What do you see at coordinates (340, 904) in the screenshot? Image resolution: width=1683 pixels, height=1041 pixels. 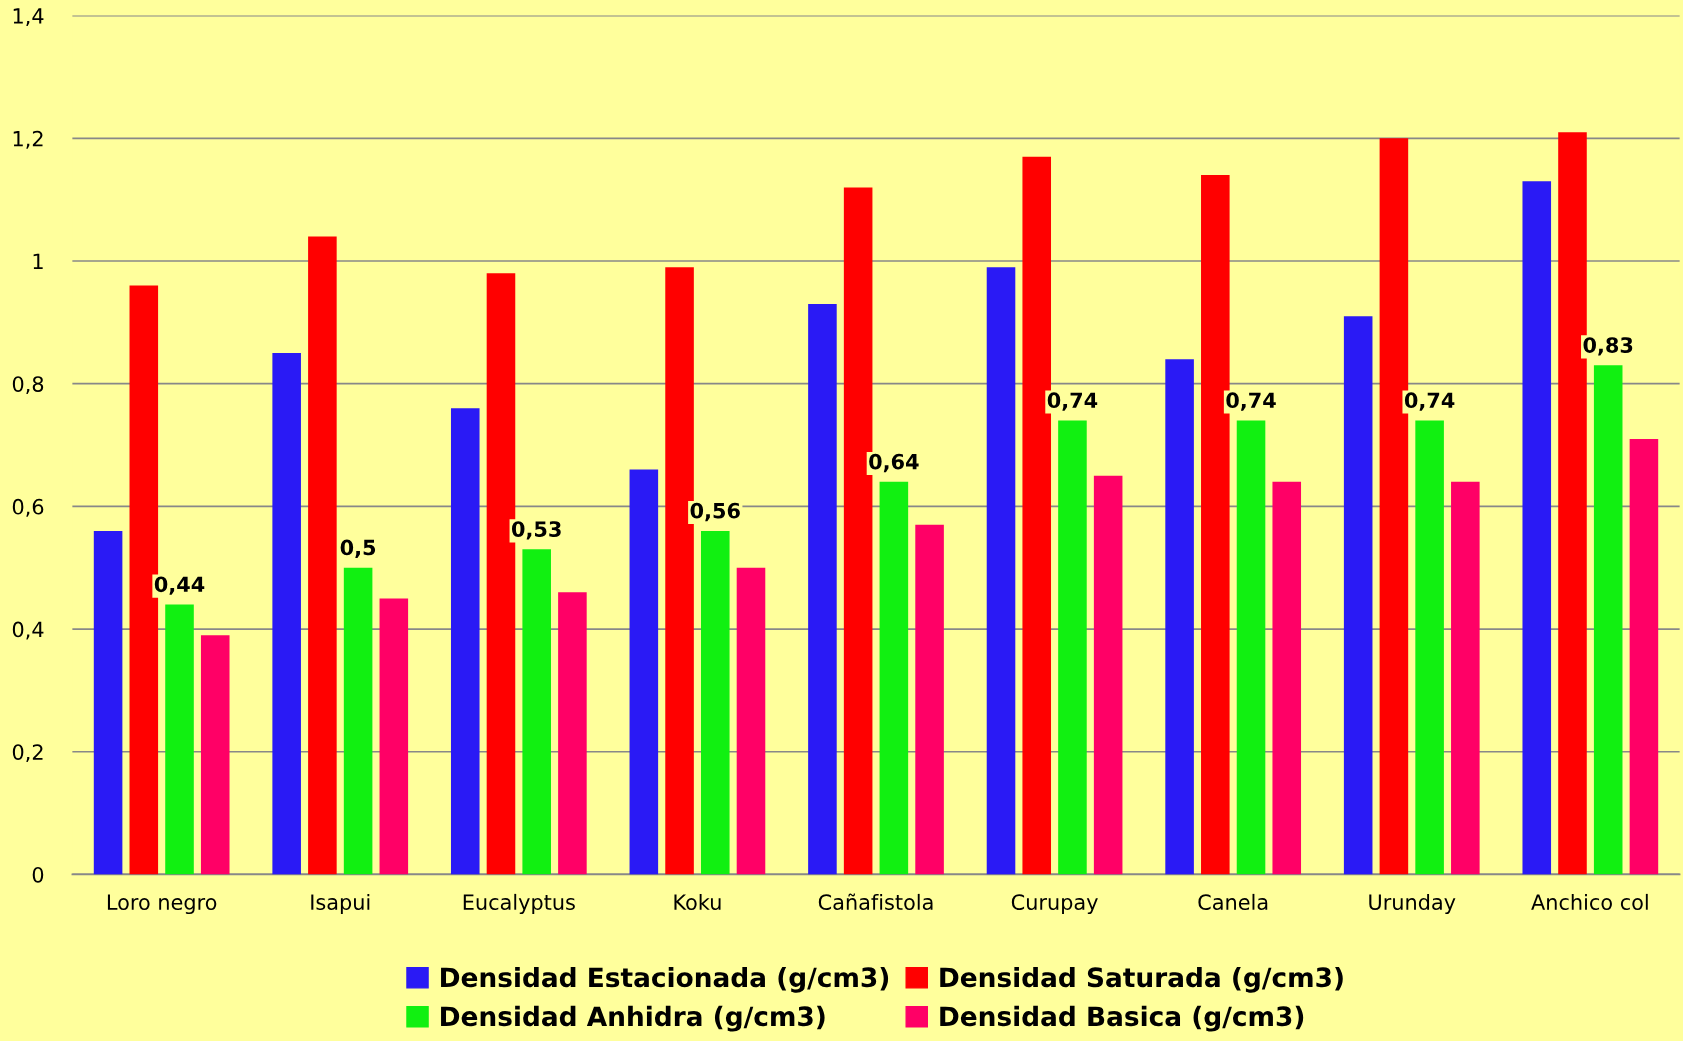 I see `x-tick-label: Isapui` at bounding box center [340, 904].